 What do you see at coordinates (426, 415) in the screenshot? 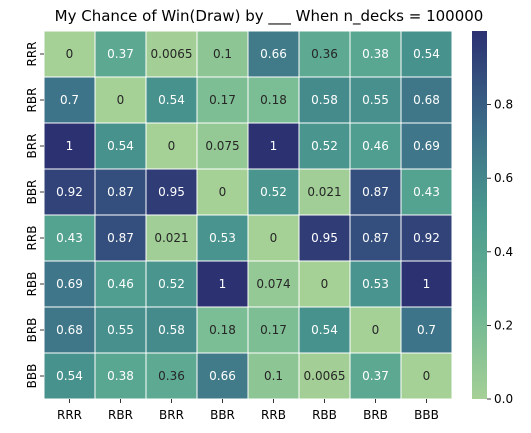
I see `x-tick-label: BBB` at bounding box center [426, 415].